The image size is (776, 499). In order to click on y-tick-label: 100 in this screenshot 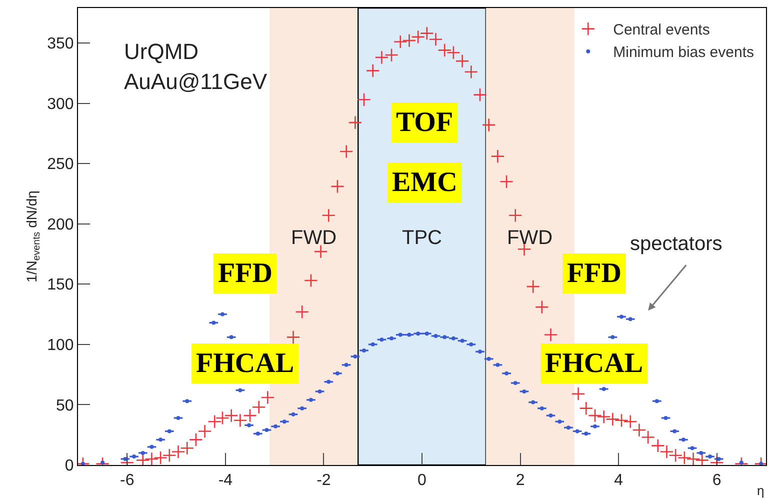, I will do `click(60, 345)`.